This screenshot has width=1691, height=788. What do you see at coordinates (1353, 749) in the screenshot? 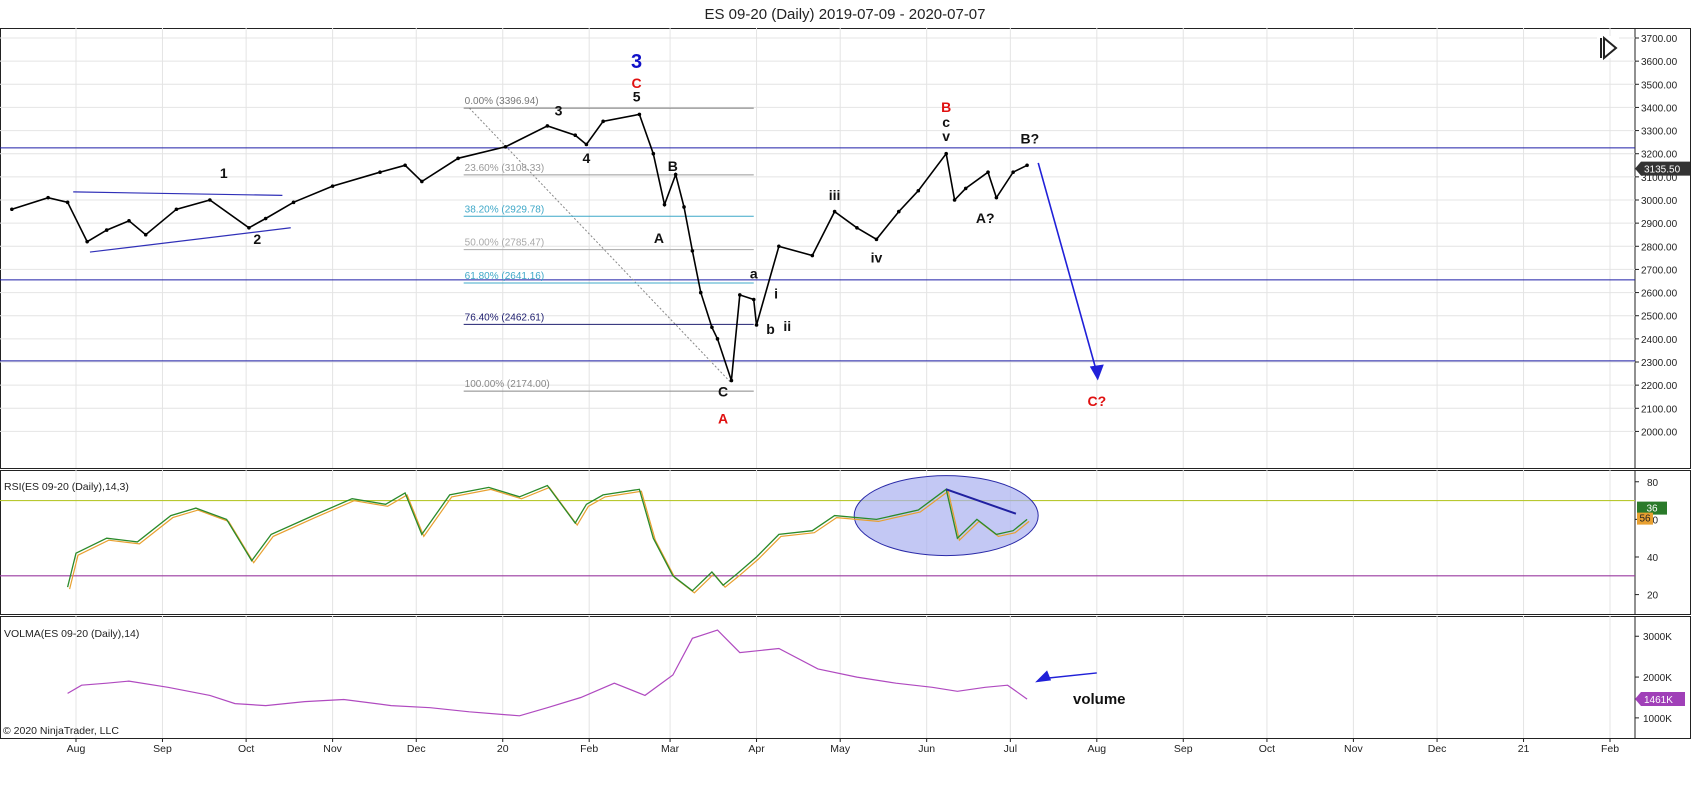
I see `x-tick-label: Nov` at bounding box center [1353, 749].